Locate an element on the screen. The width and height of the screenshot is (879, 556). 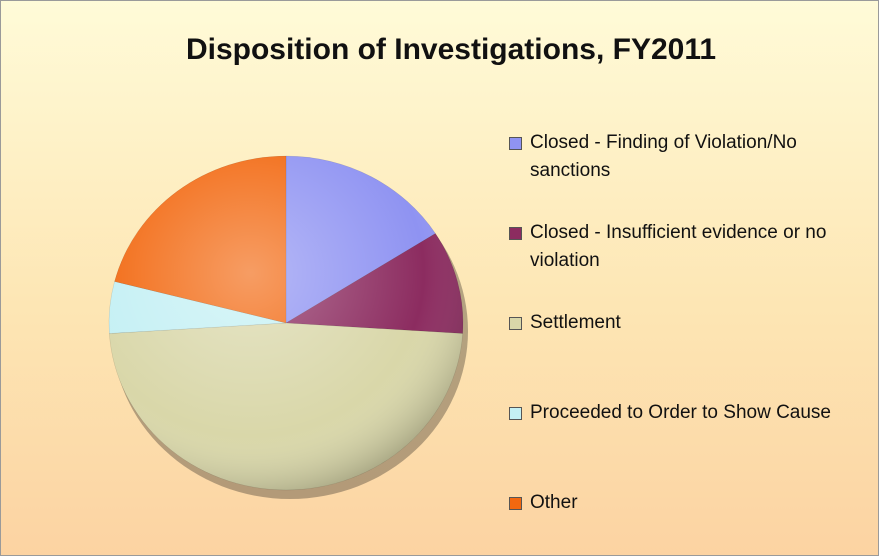
pie-slice is located at coordinates (286, 406).